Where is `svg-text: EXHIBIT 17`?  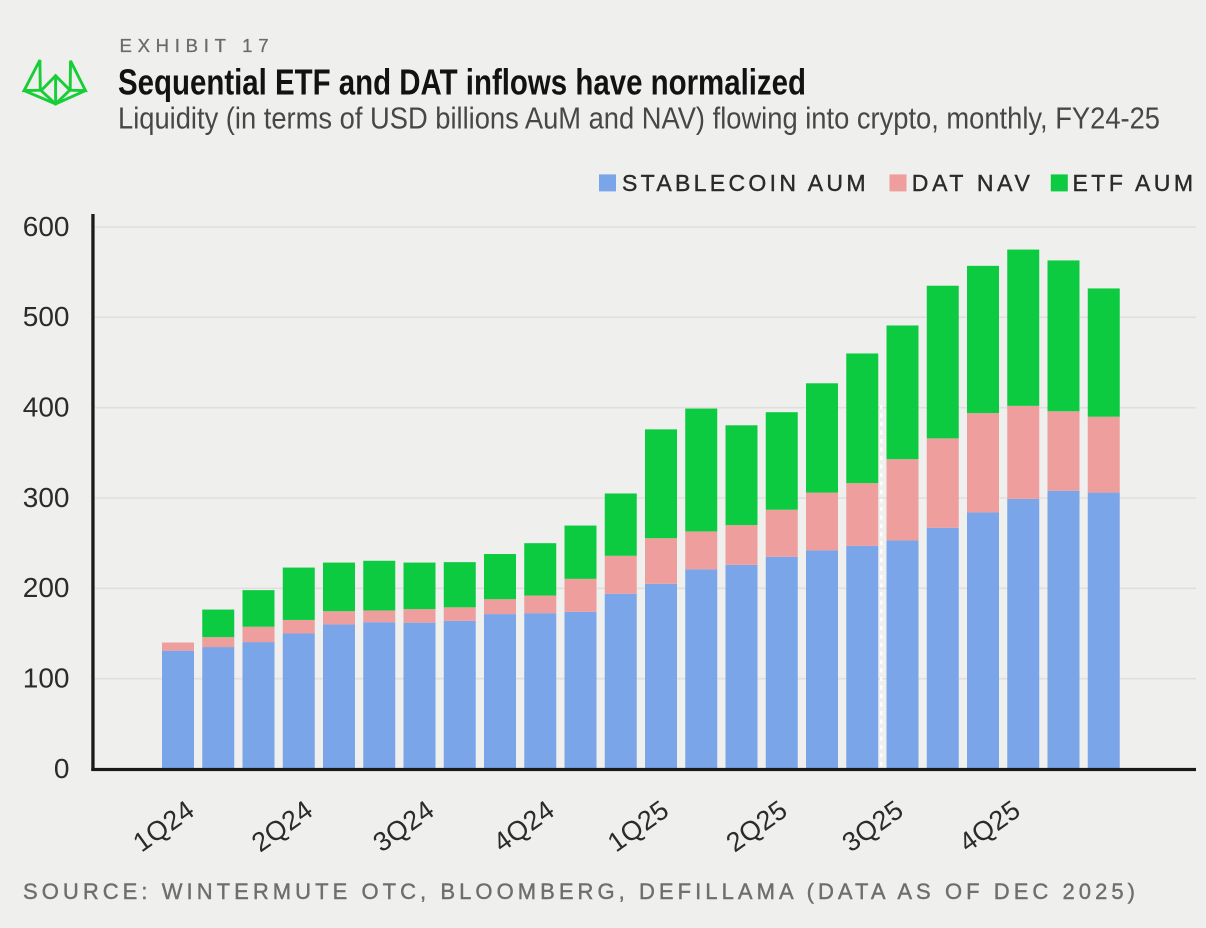
svg-text: EXHIBIT 17 is located at coordinates (194, 45).